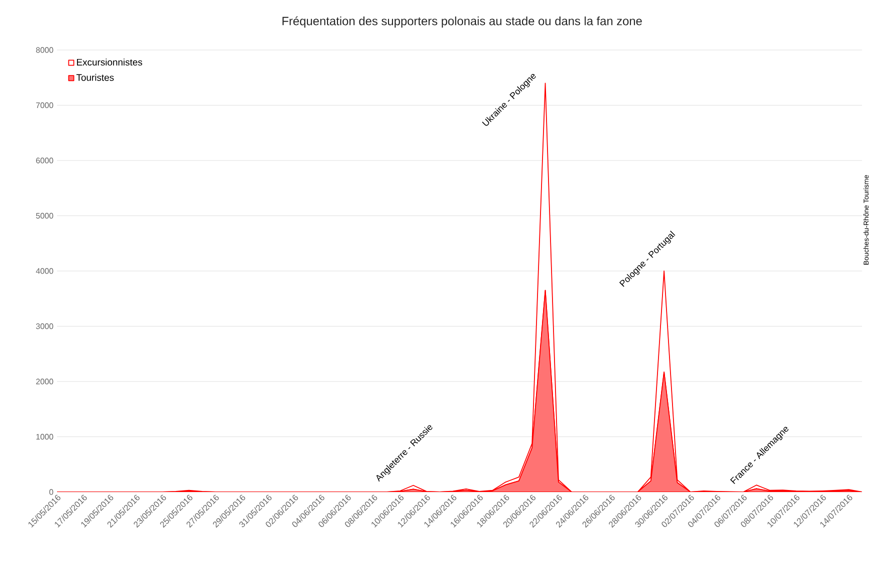 The height and width of the screenshot is (580, 872). Describe the element at coordinates (109, 62) in the screenshot. I see `legend-label: Excursionnistes` at that location.